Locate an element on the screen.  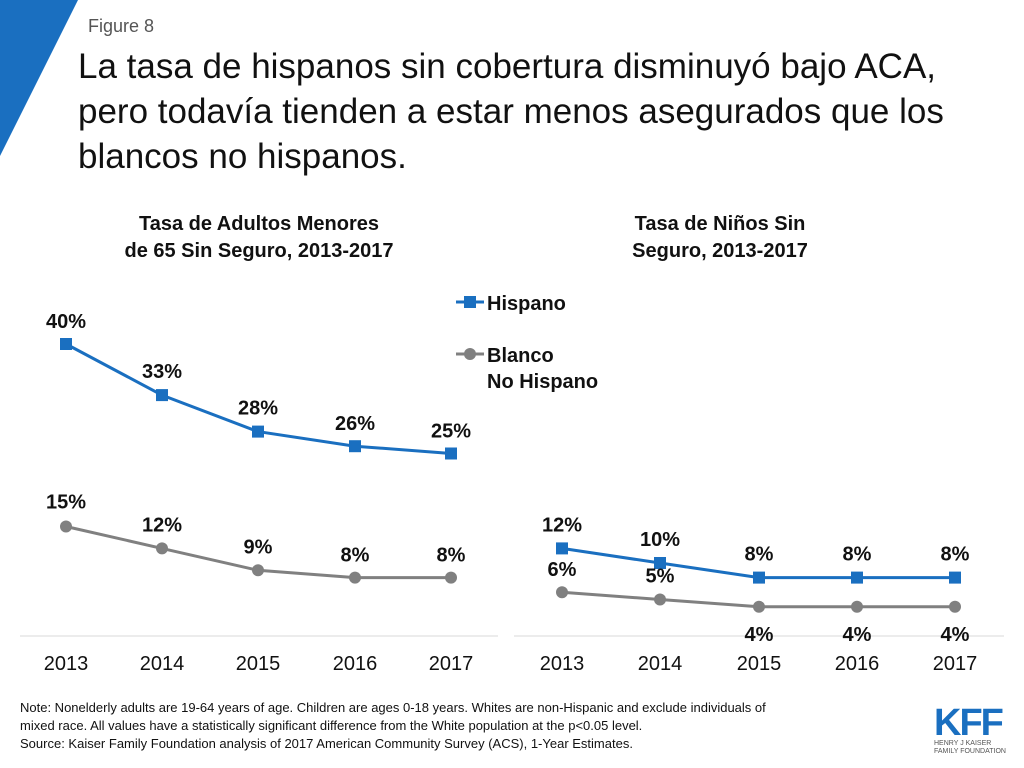
figure-label: Figure 8 is located at coordinates (121, 26).